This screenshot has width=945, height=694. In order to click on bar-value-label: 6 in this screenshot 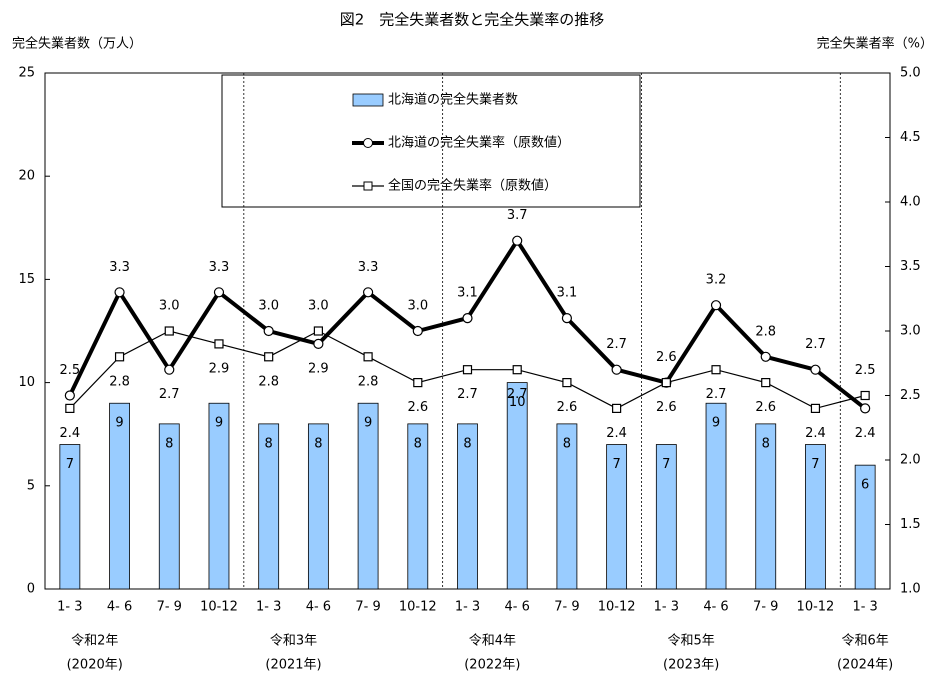, I will do `click(865, 485)`.